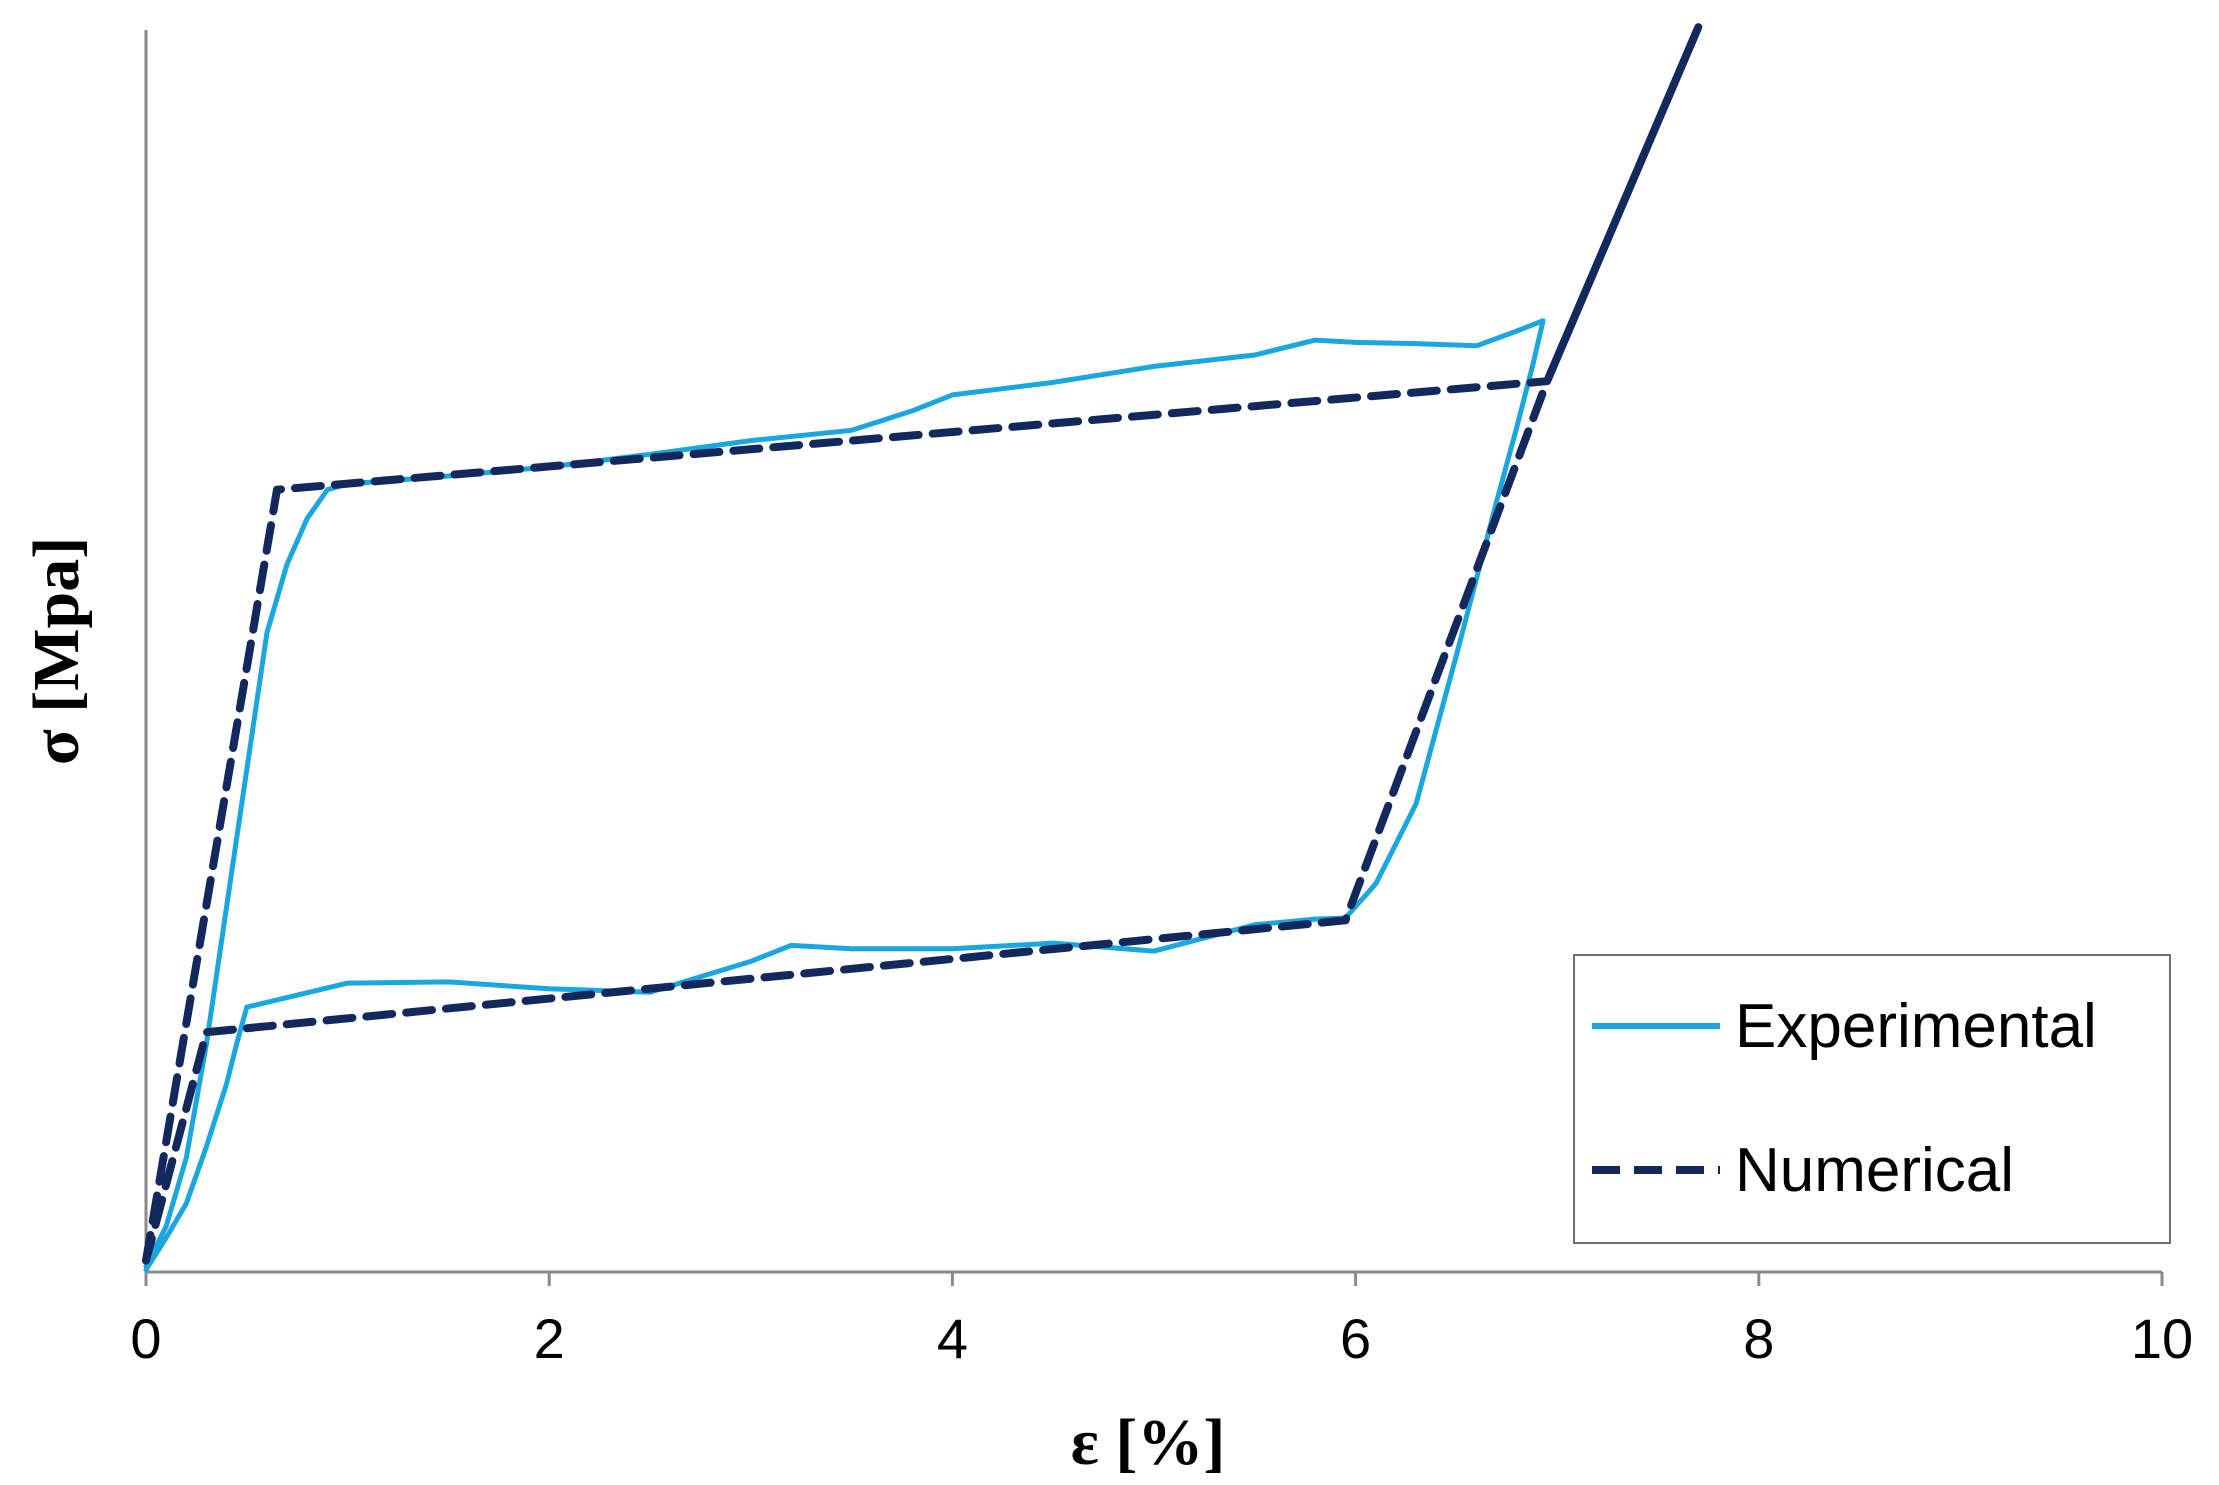 This screenshot has width=2219, height=1485. What do you see at coordinates (2162, 1338) in the screenshot?
I see `x-tick-label-10: 10` at bounding box center [2162, 1338].